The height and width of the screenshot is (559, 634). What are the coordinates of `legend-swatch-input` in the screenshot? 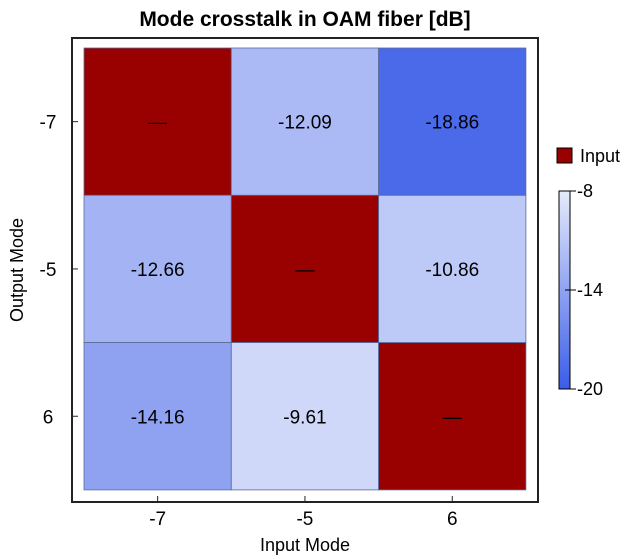 It's located at (564, 155).